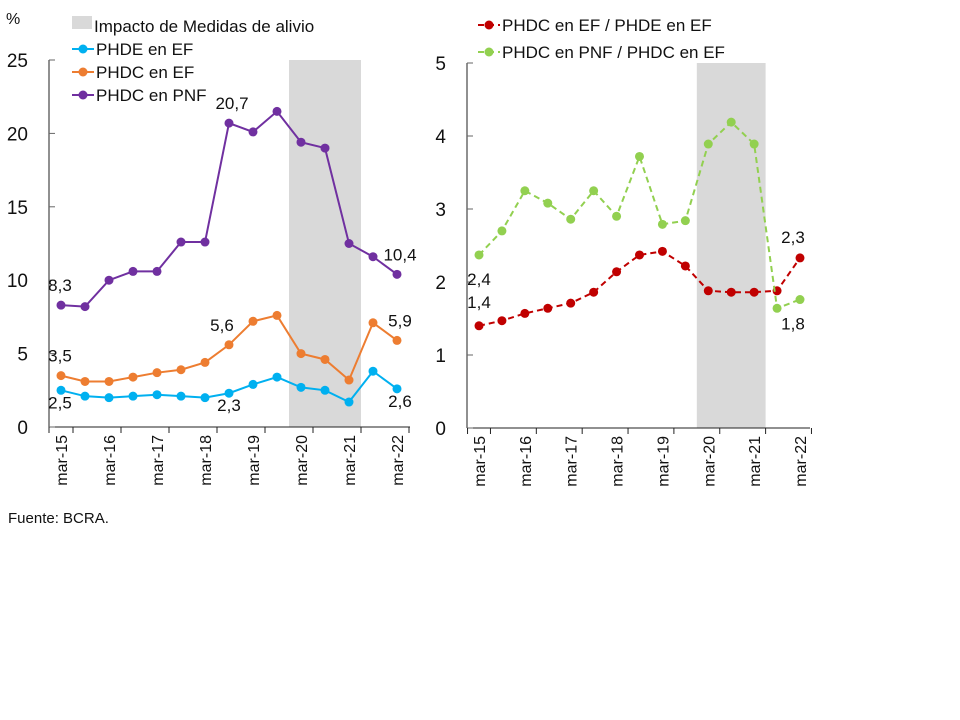  I want to click on x-tick-label: mar-20, so click(709, 461).